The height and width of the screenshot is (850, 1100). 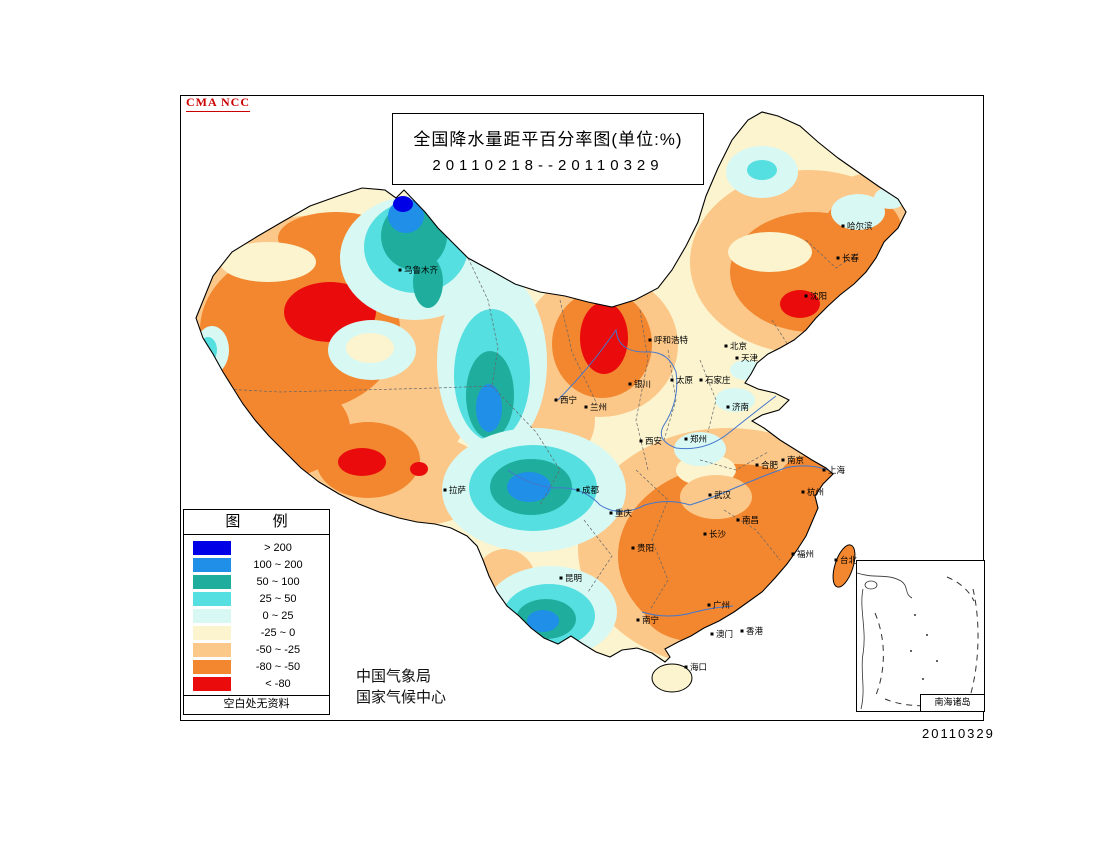 I want to click on city-label: 成都, so click(x=591, y=490).